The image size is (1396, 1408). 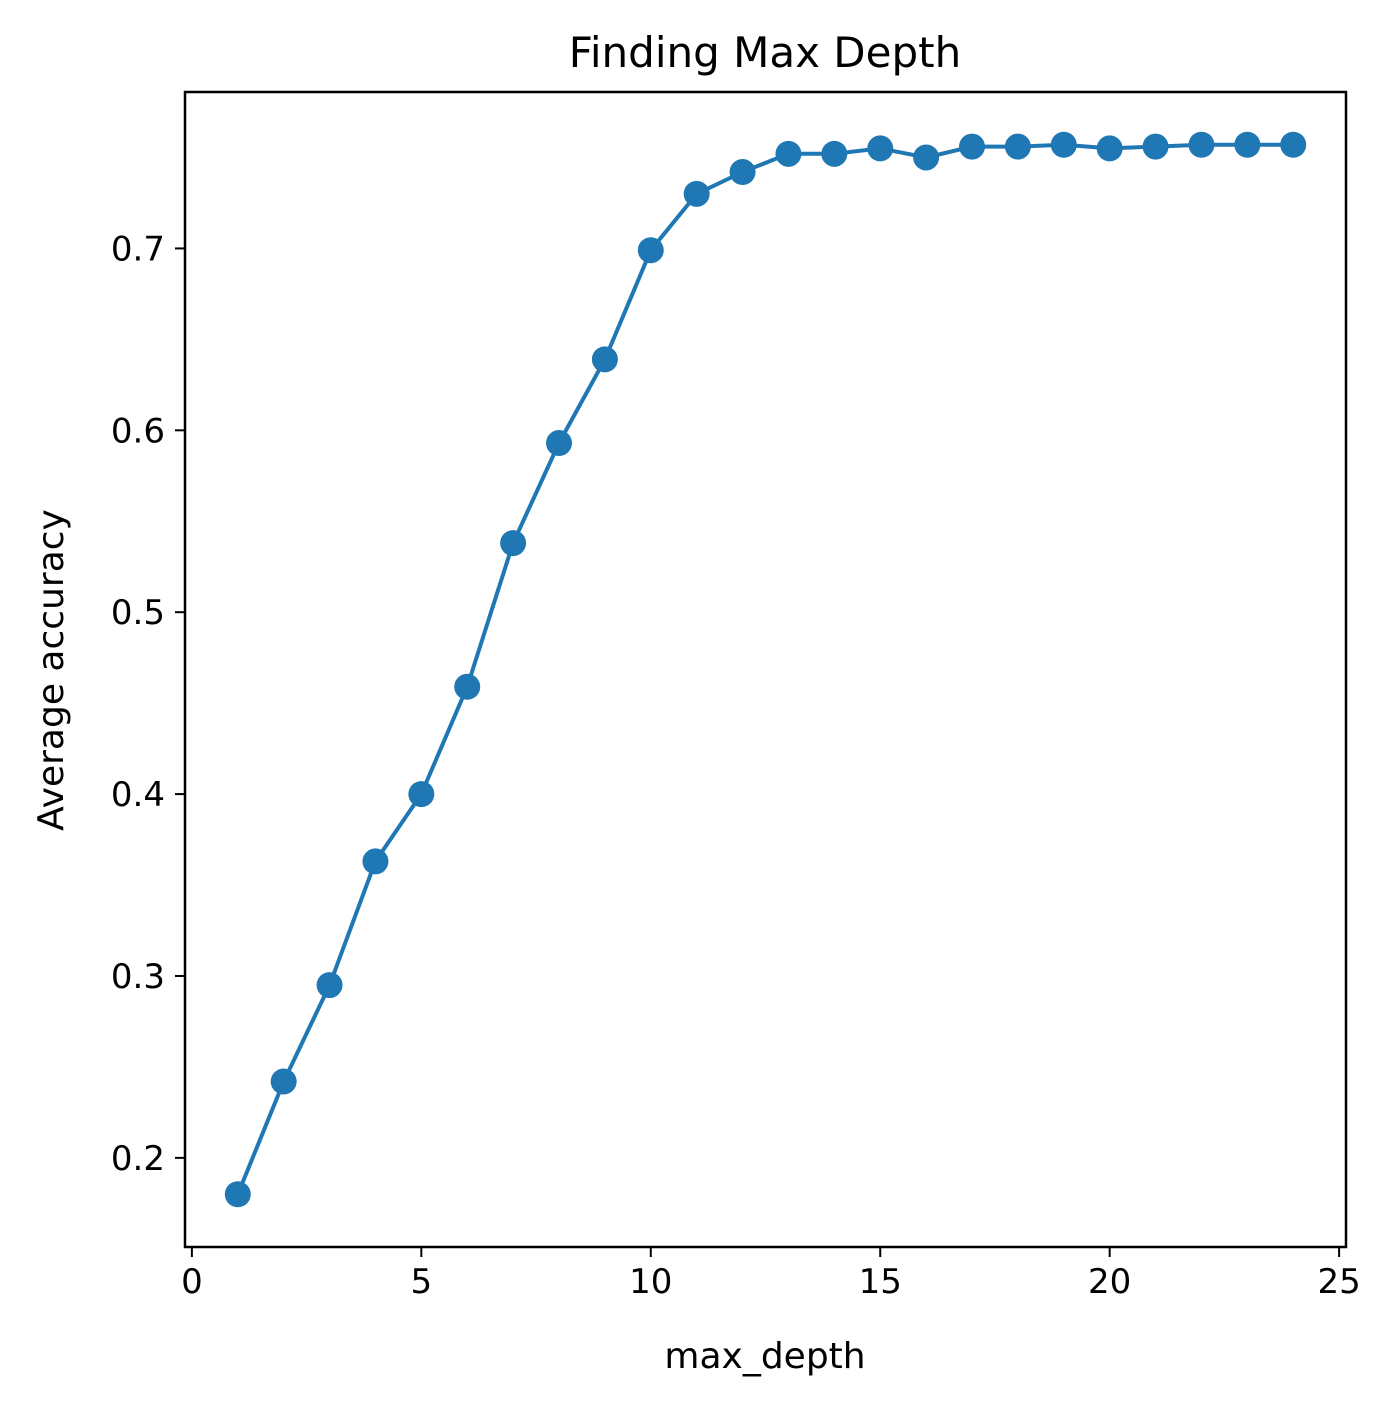 What do you see at coordinates (148, 704) in the screenshot?
I see `y-axis: 0.2 0.3 0.4 0.5 0.6 0.7` at bounding box center [148, 704].